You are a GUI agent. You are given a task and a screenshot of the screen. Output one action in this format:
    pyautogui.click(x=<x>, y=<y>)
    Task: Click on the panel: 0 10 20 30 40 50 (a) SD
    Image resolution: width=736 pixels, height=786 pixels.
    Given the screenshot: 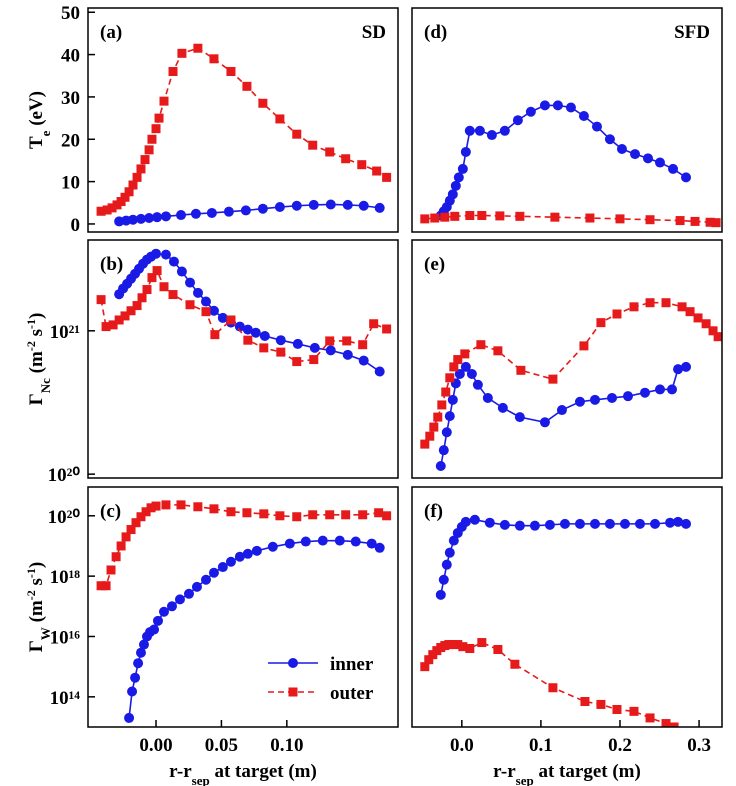 What is the action you would take?
    pyautogui.click(x=230, y=119)
    